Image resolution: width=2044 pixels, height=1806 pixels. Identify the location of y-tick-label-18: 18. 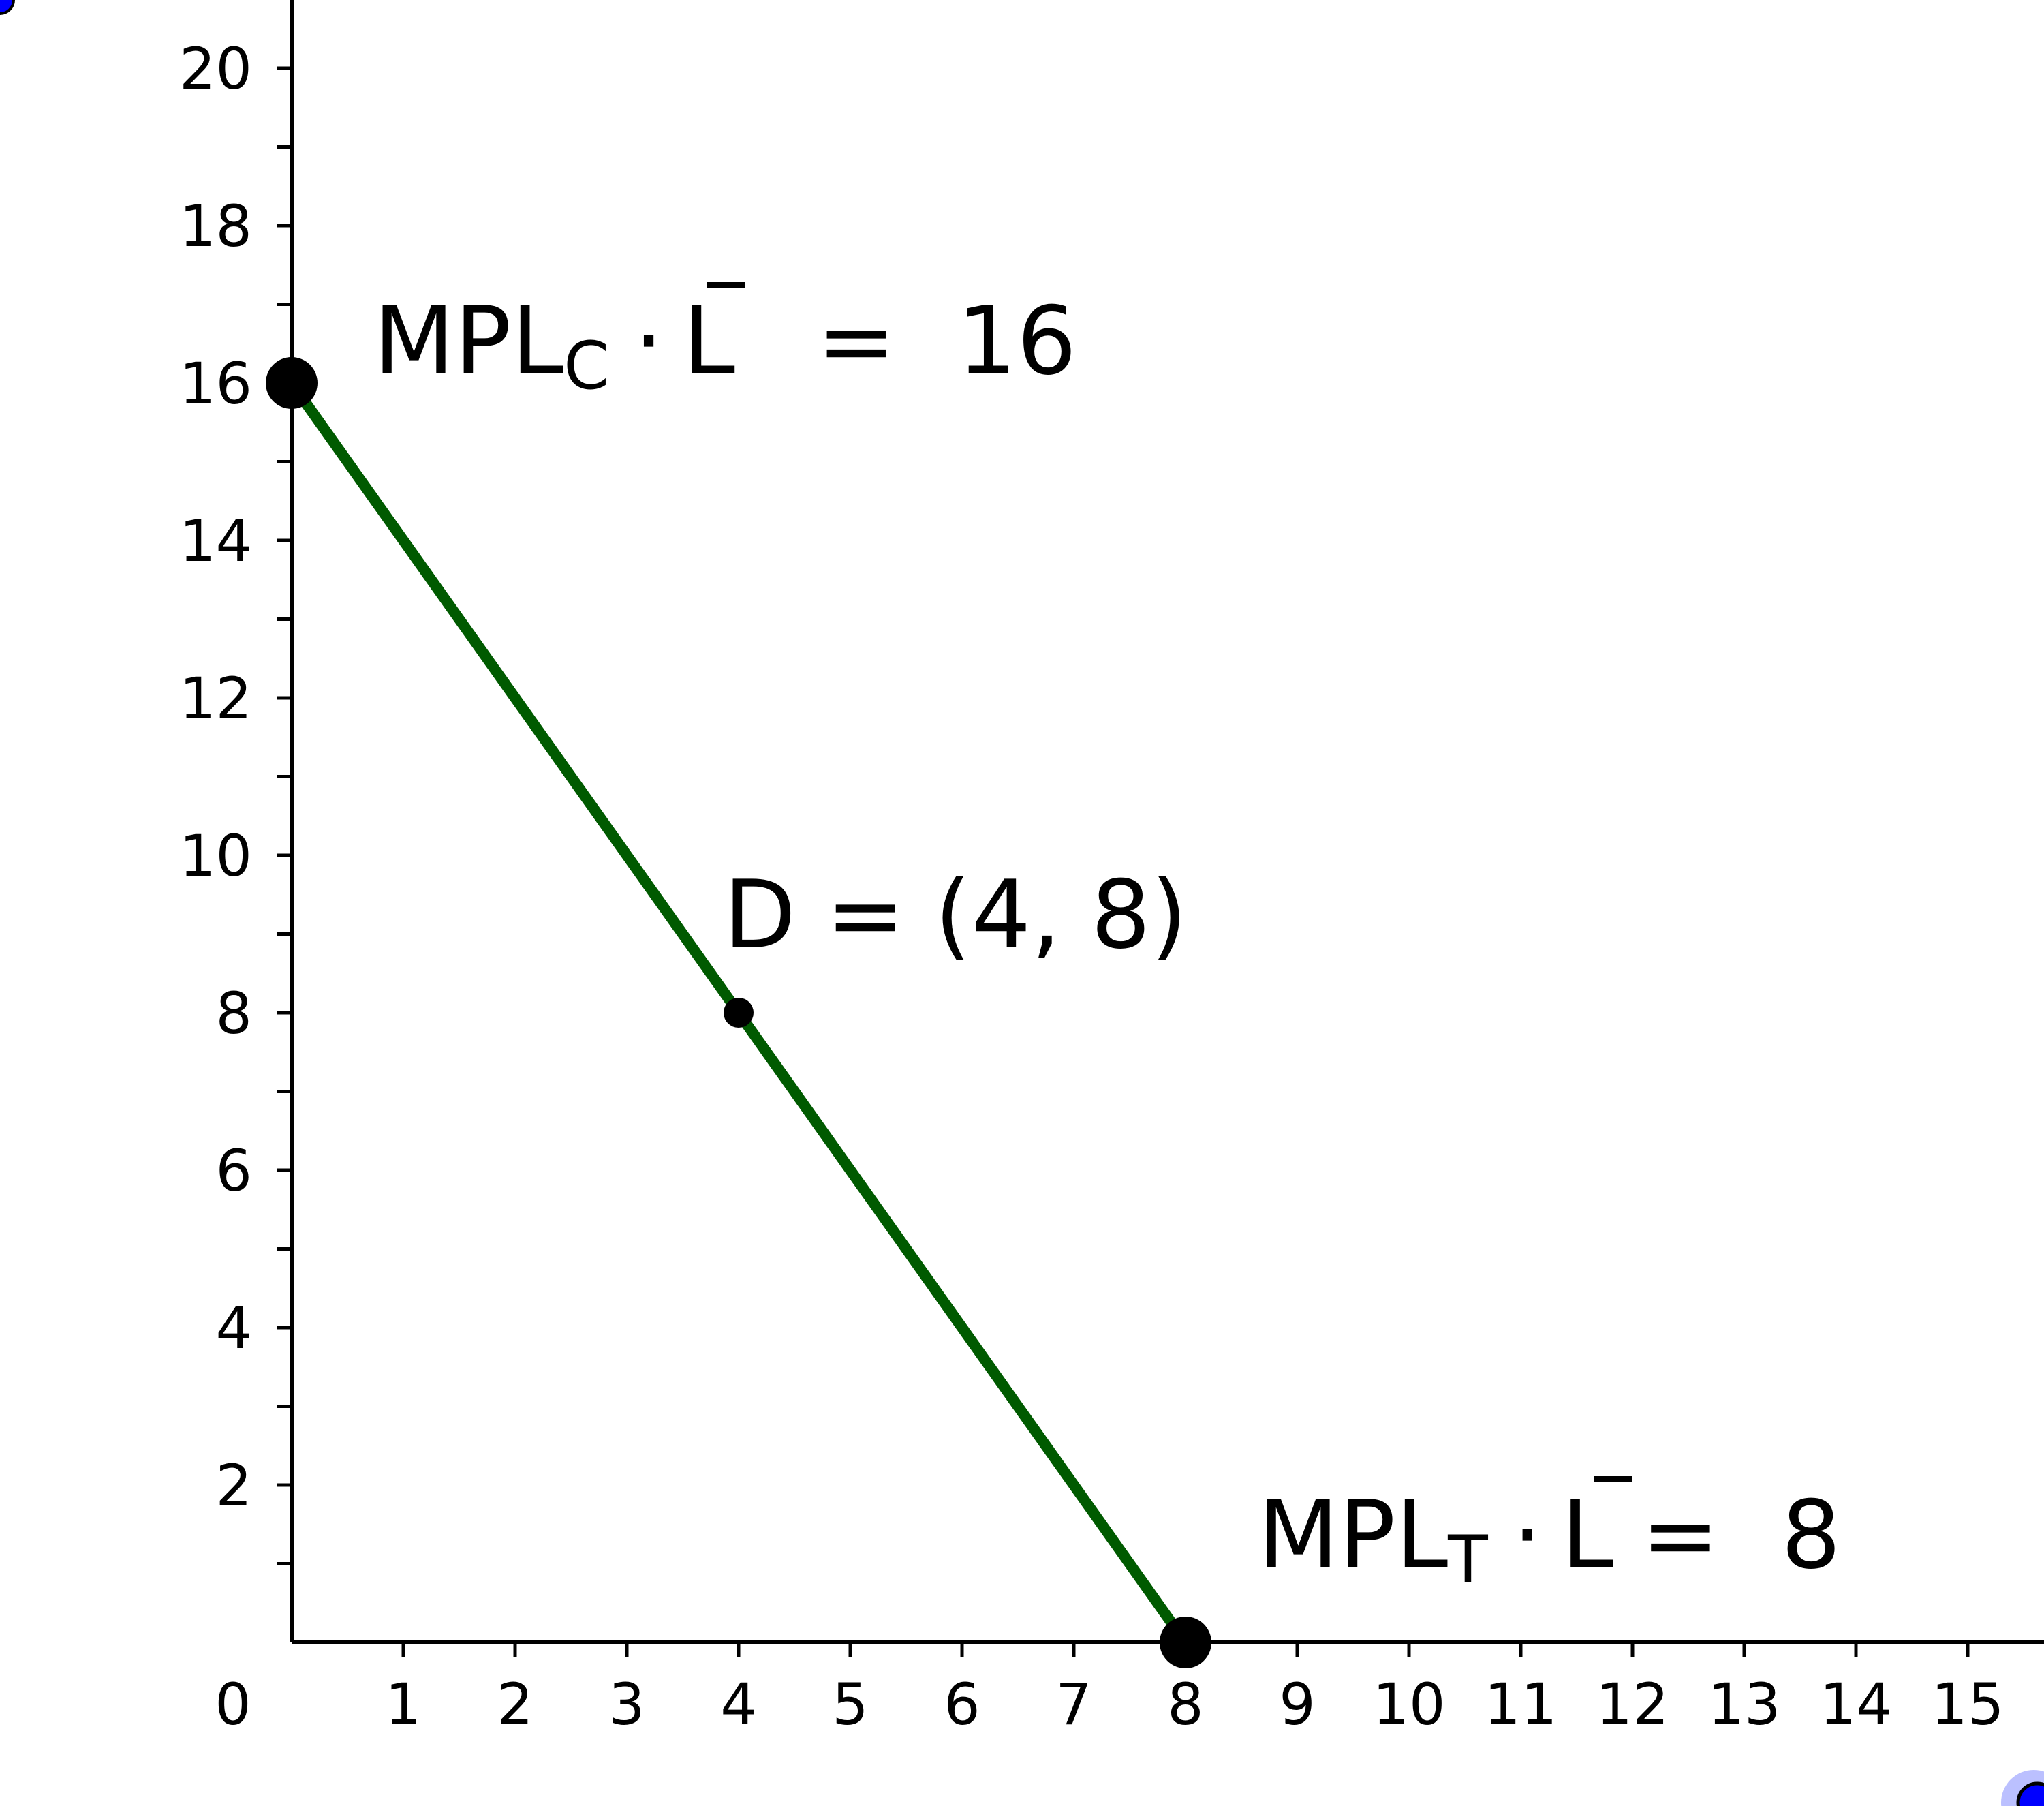
(216, 227).